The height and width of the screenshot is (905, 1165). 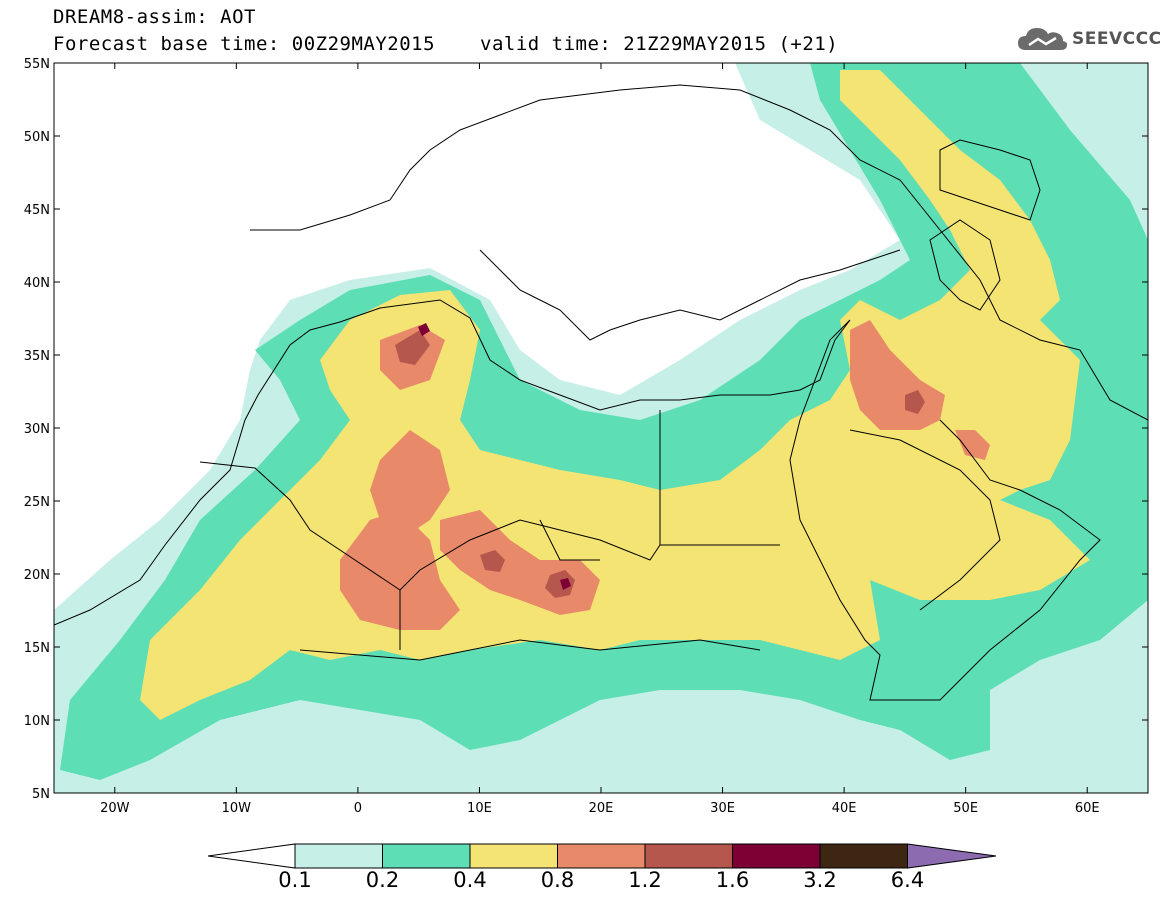 I want to click on lon-tick-label: 40E, so click(x=844, y=808).